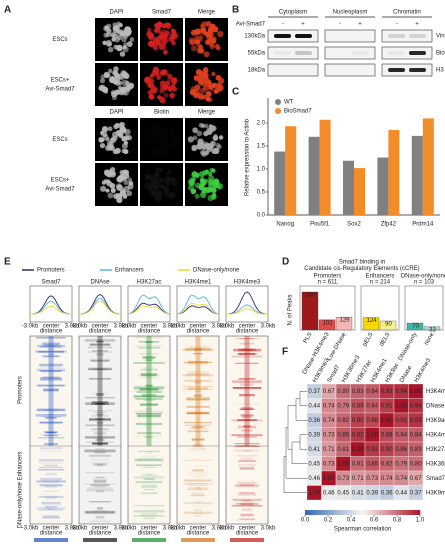  Describe the element at coordinates (401, 406) in the screenshot. I see `cell-label: 1.00` at that location.